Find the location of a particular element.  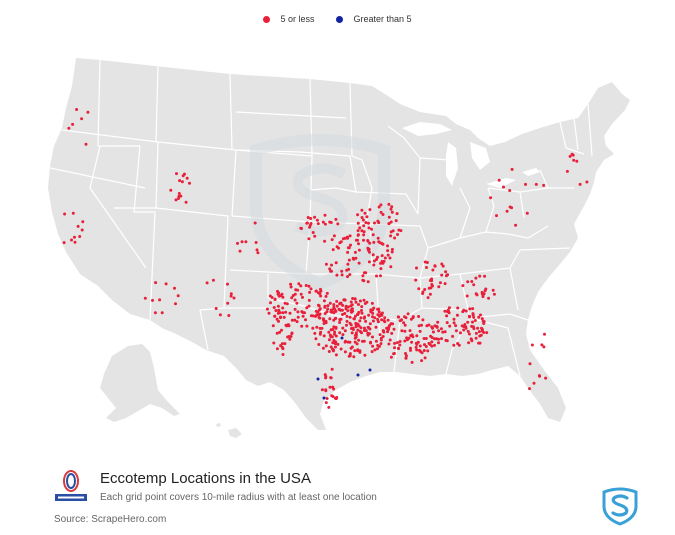

location-point-high is located at coordinates (370, 370).